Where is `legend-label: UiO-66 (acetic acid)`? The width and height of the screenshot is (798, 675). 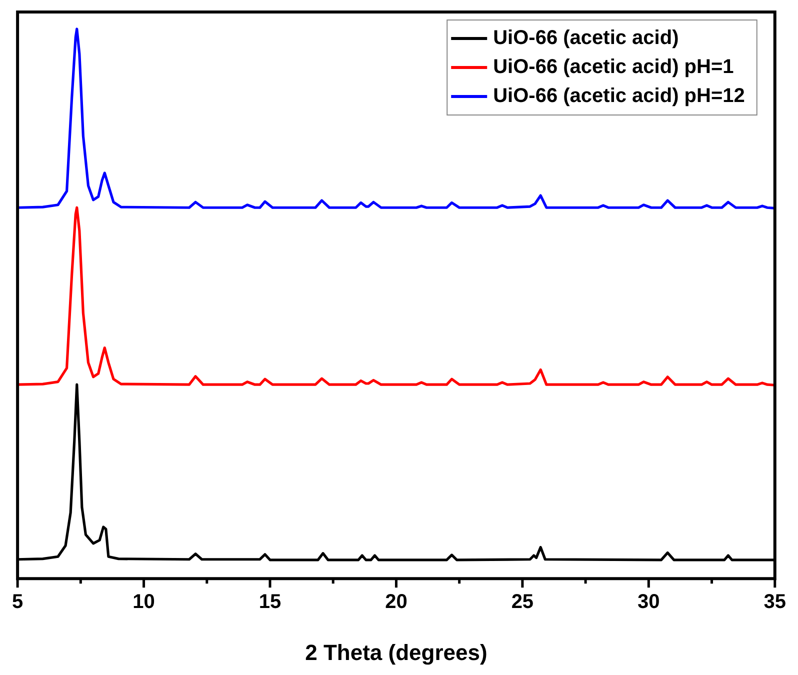 legend-label: UiO-66 (acetic acid) is located at coordinates (586, 38).